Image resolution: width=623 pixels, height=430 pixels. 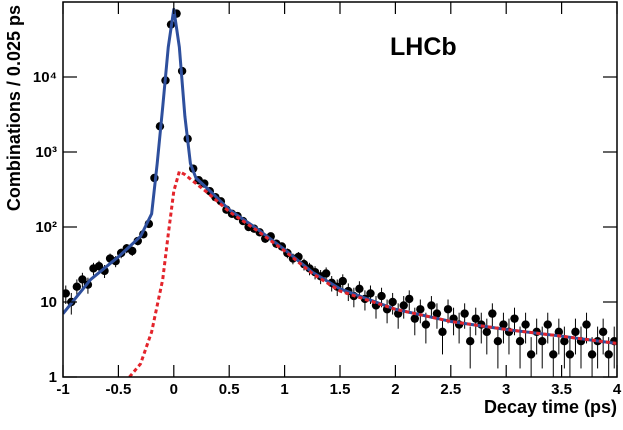 I want to click on x-tick-label: 1.5, so click(x=340, y=389).